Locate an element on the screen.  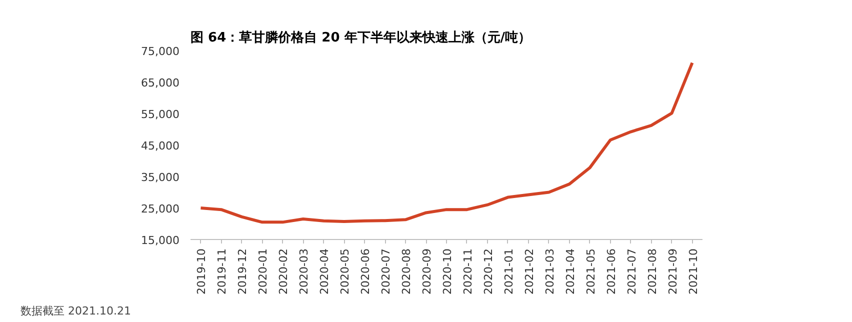
chart-title: 图 64：草甘膦价格自 20 年下半年以来快速上涨（元/吨） is located at coordinates (361, 38).